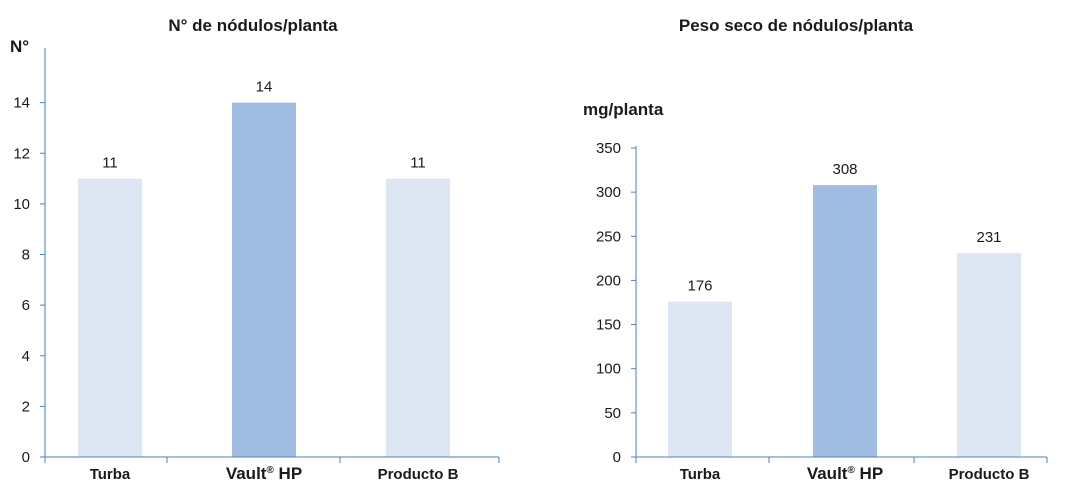 Image resolution: width=1076 pixels, height=482 pixels. What do you see at coordinates (264, 87) in the screenshot?
I see `chart-1-data-label: 14` at bounding box center [264, 87].